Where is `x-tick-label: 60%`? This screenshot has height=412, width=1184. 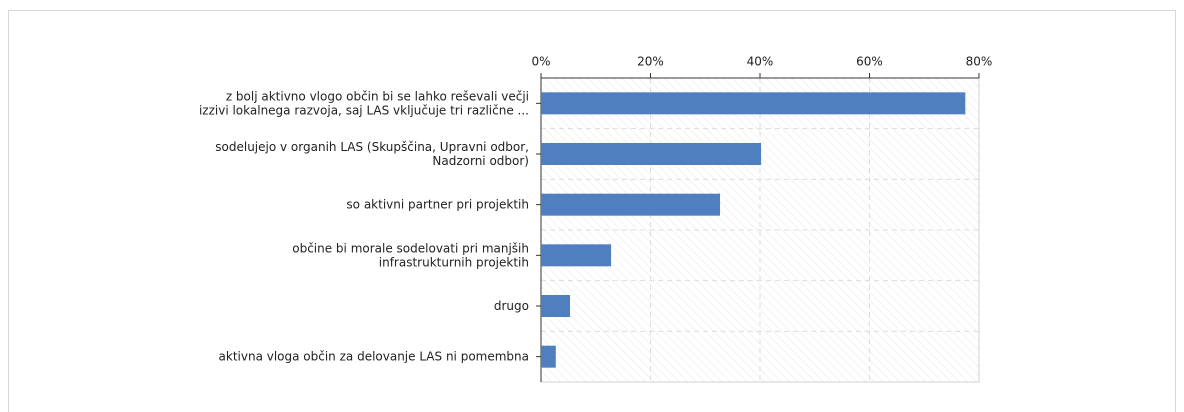 x-tick-label: 60% is located at coordinates (869, 62).